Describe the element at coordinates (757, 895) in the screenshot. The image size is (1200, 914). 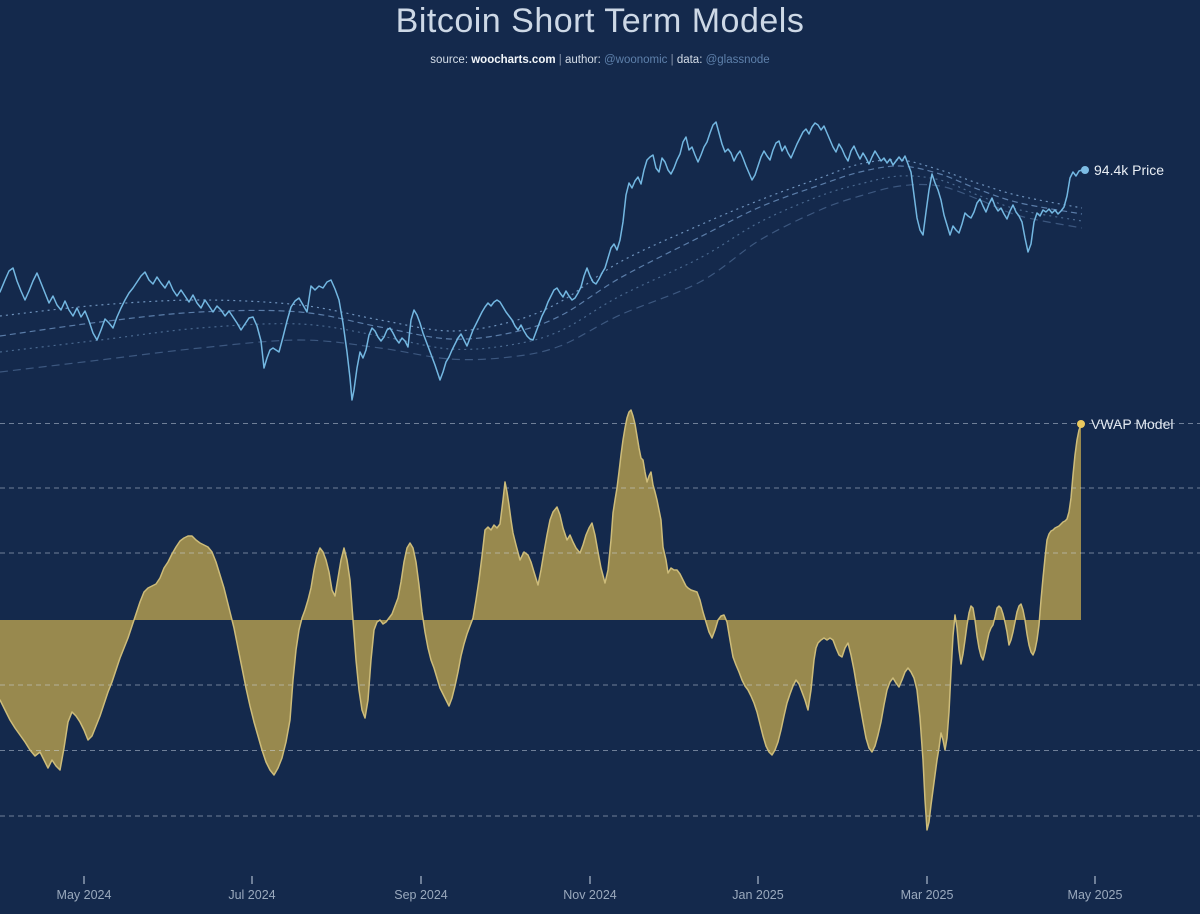
I see `x-tick-label: Jan 2025` at that location.